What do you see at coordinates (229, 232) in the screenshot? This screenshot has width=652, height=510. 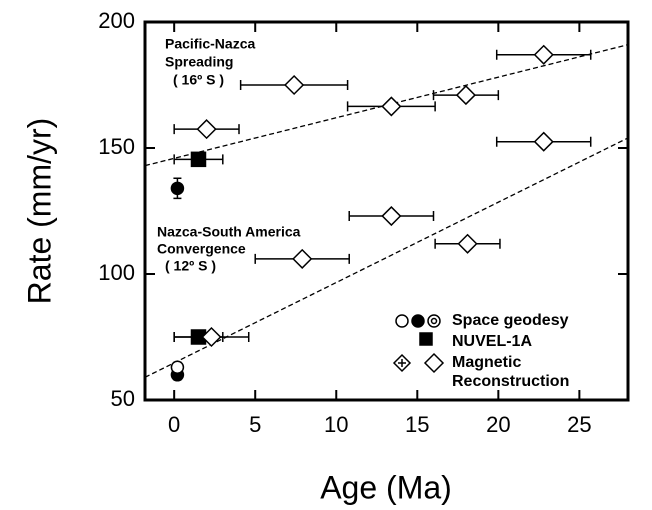 I see `annotation: Nazca-South America` at bounding box center [229, 232].